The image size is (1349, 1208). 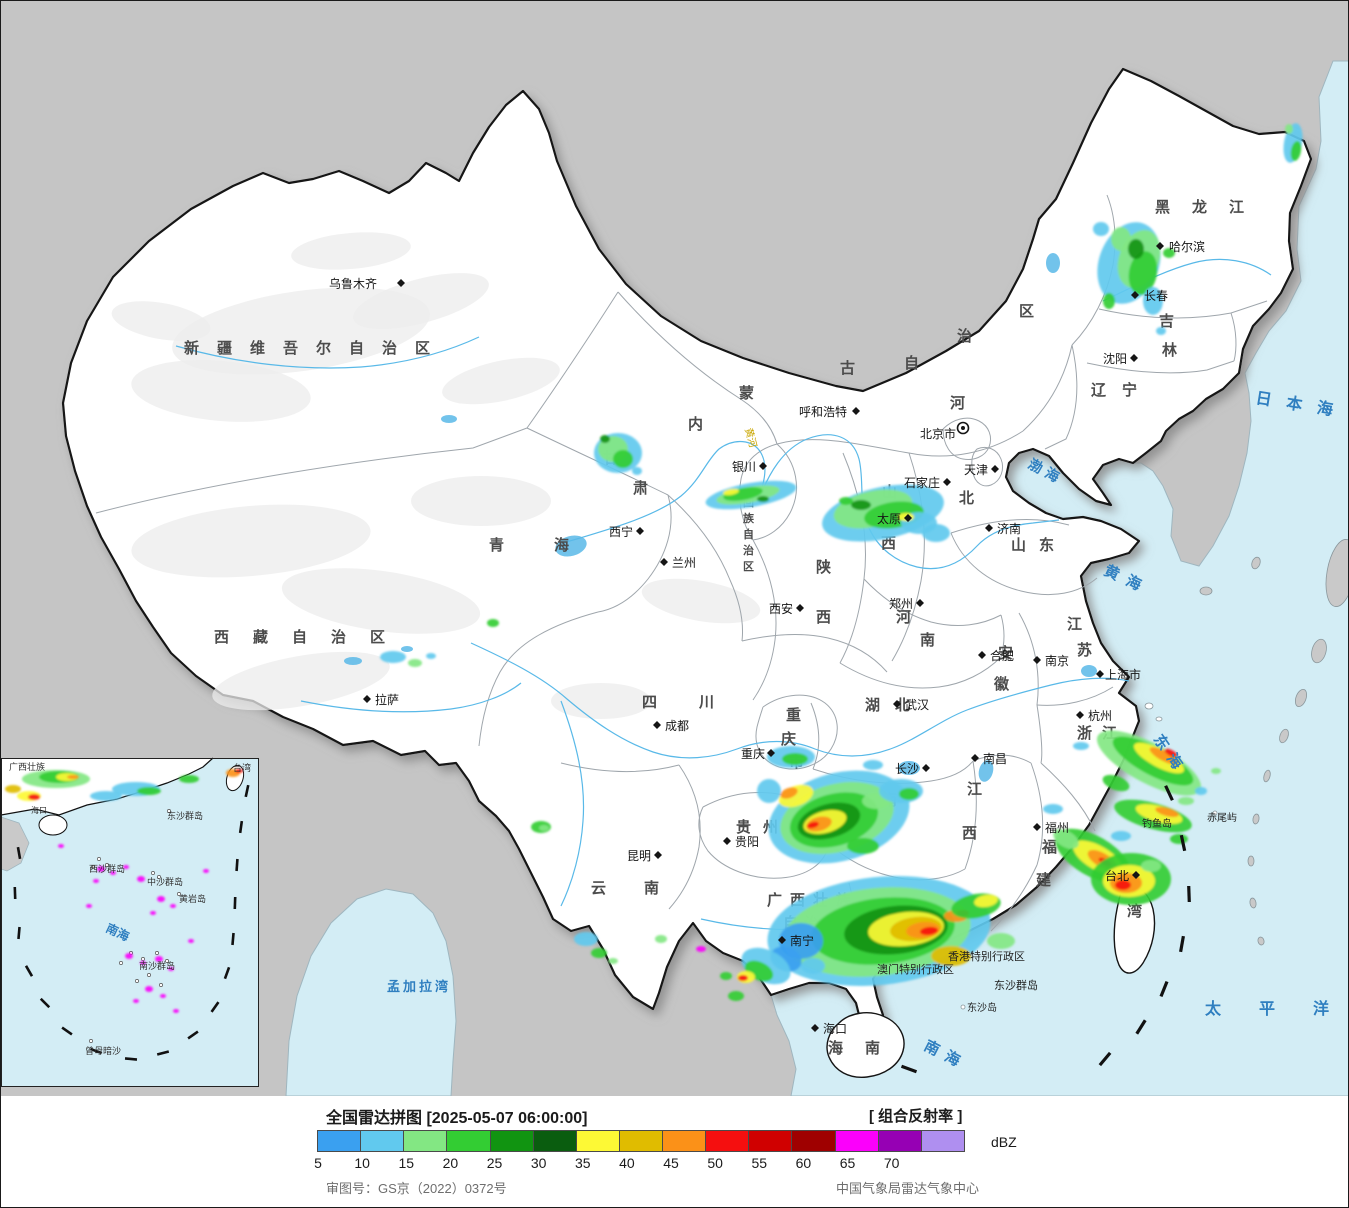 I want to click on province-label: 黑龙江, so click(x=1210, y=207).